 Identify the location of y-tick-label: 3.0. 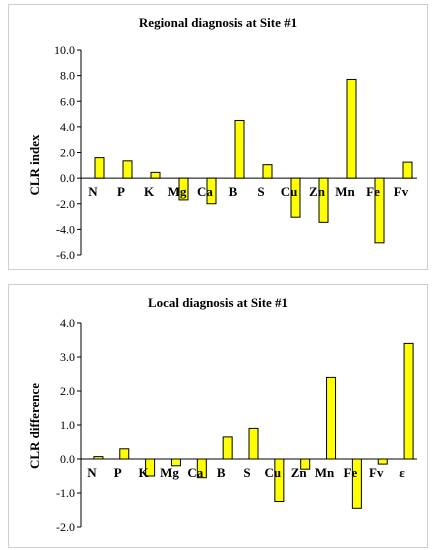
(67, 357).